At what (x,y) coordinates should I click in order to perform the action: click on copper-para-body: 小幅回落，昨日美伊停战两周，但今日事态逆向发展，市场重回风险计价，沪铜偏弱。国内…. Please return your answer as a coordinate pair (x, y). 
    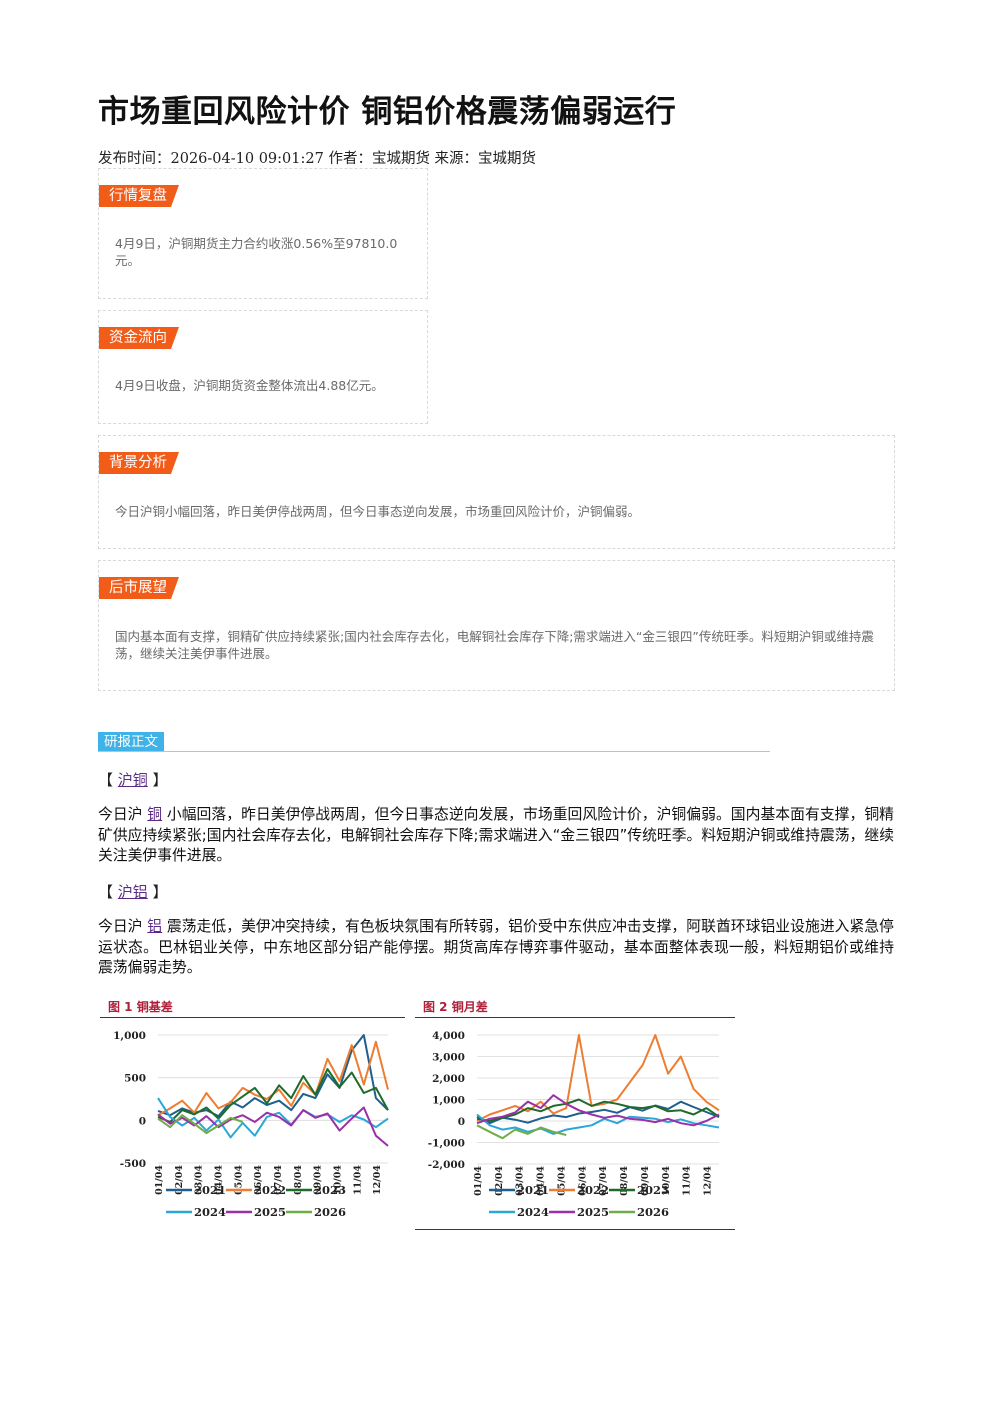
    Looking at the image, I should click on (496, 835).